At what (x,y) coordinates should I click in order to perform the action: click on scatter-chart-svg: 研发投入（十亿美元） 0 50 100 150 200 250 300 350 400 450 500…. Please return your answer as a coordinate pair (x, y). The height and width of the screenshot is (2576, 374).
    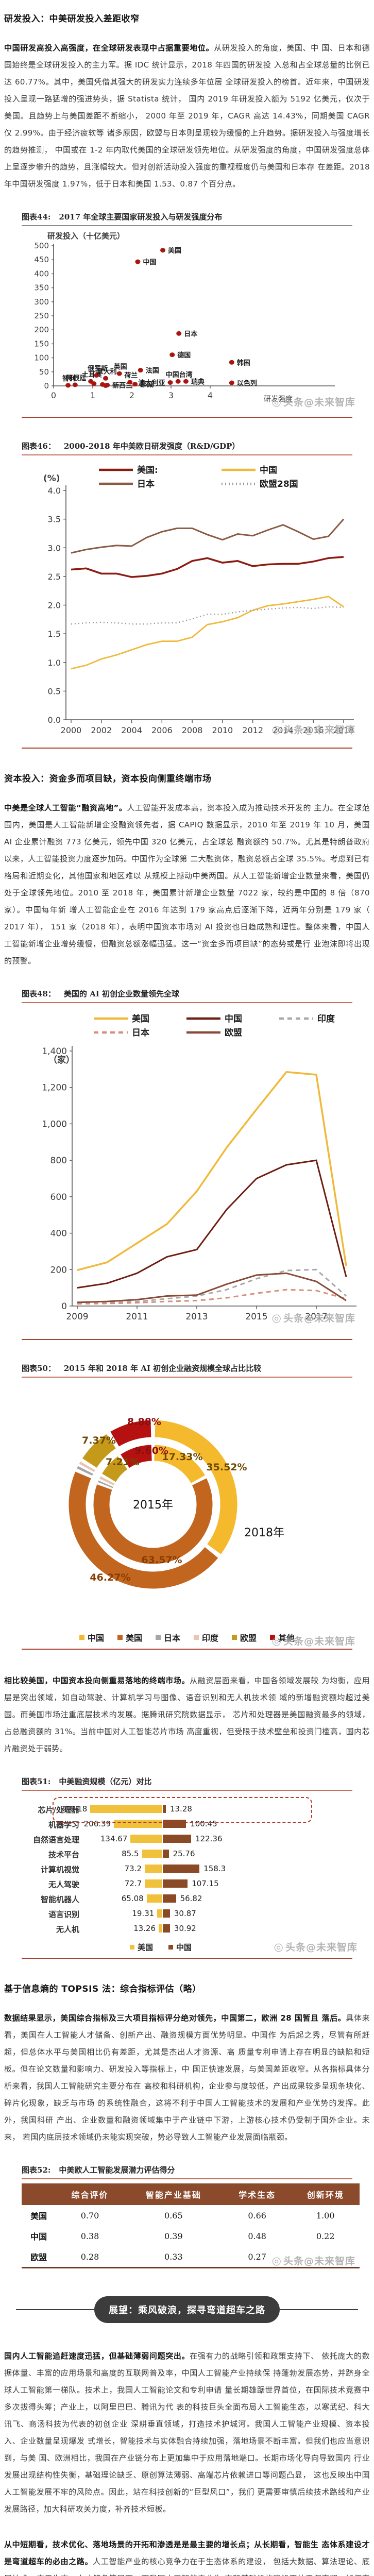
    Looking at the image, I should click on (184, 317).